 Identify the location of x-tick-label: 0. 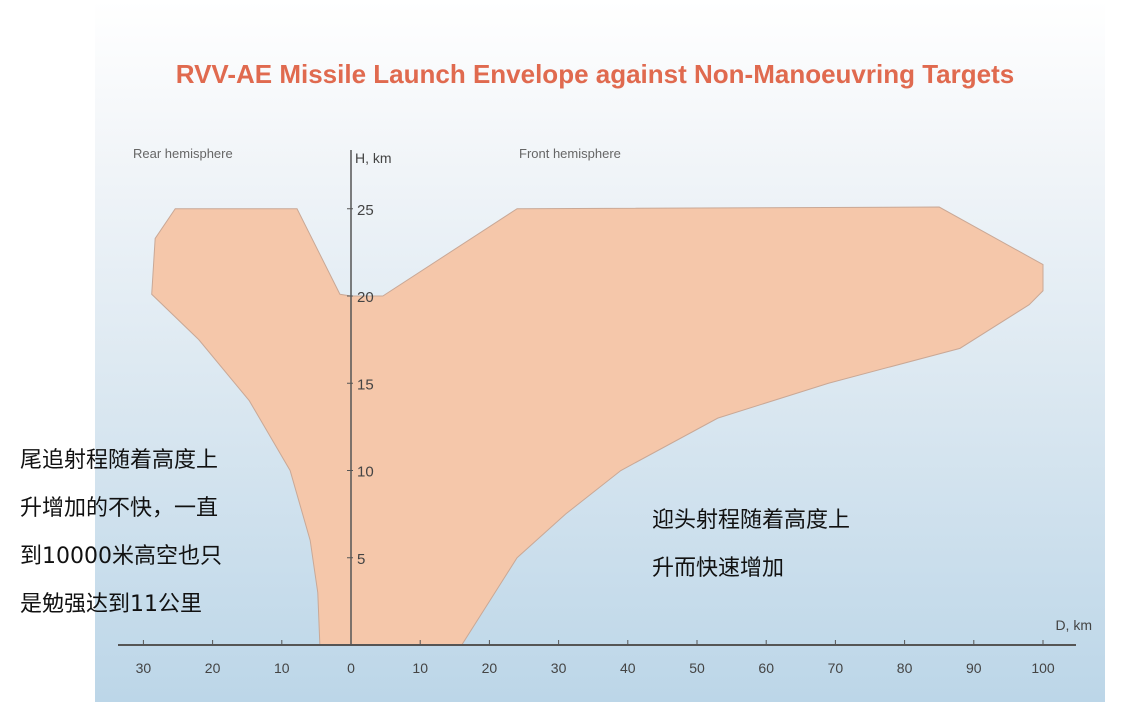
(351, 668).